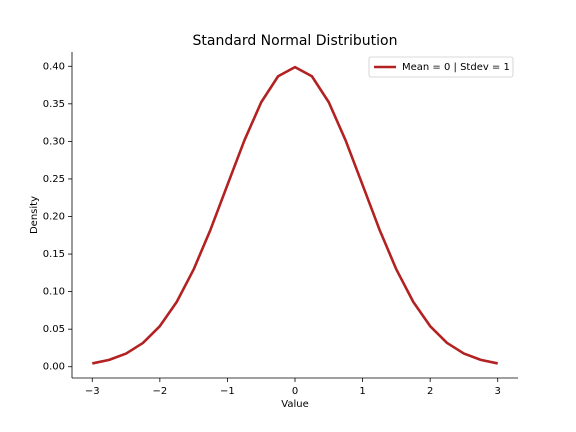 This screenshot has width=576, height=432. Describe the element at coordinates (295, 391) in the screenshot. I see `x-tick-label: 0` at that location.